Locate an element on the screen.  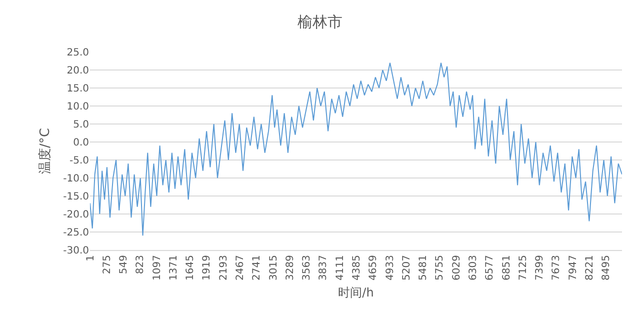
x-tick-label: 4385 is located at coordinates (357, 267).